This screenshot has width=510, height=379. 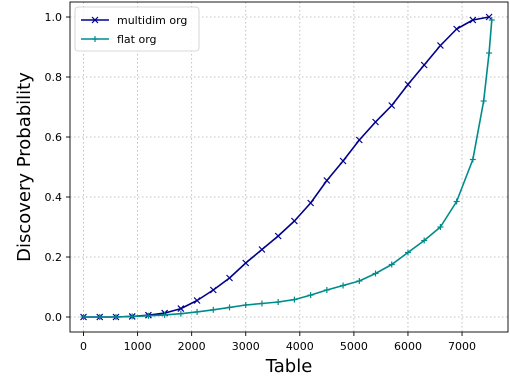 I want to click on y-axis-ticks: 0.0 0.2 0.4 0.6 0.8 1.0, so click(x=57, y=167).